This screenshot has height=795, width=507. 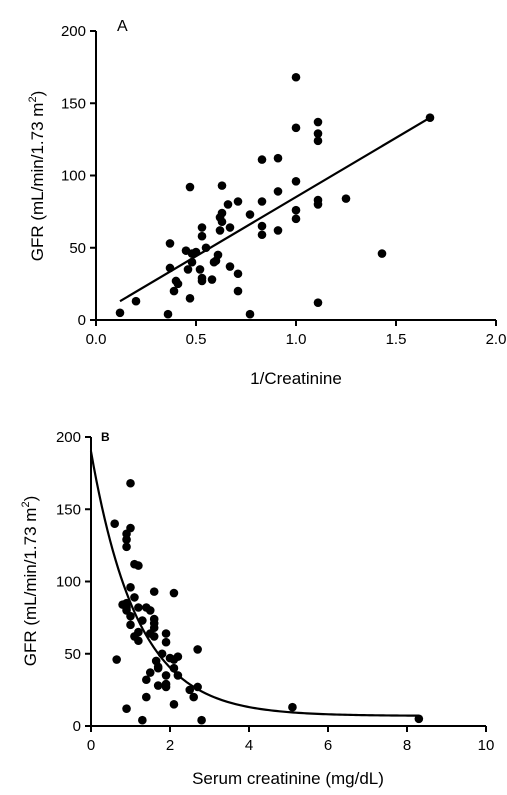 I want to click on chart-a-fit-line, so click(x=275, y=209).